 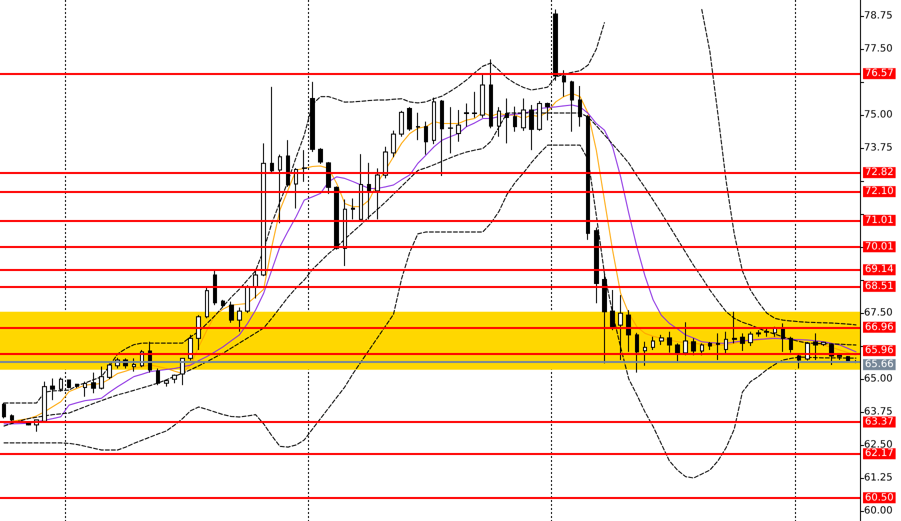 I want to click on y-tick-label: 65.00, so click(x=878, y=379).